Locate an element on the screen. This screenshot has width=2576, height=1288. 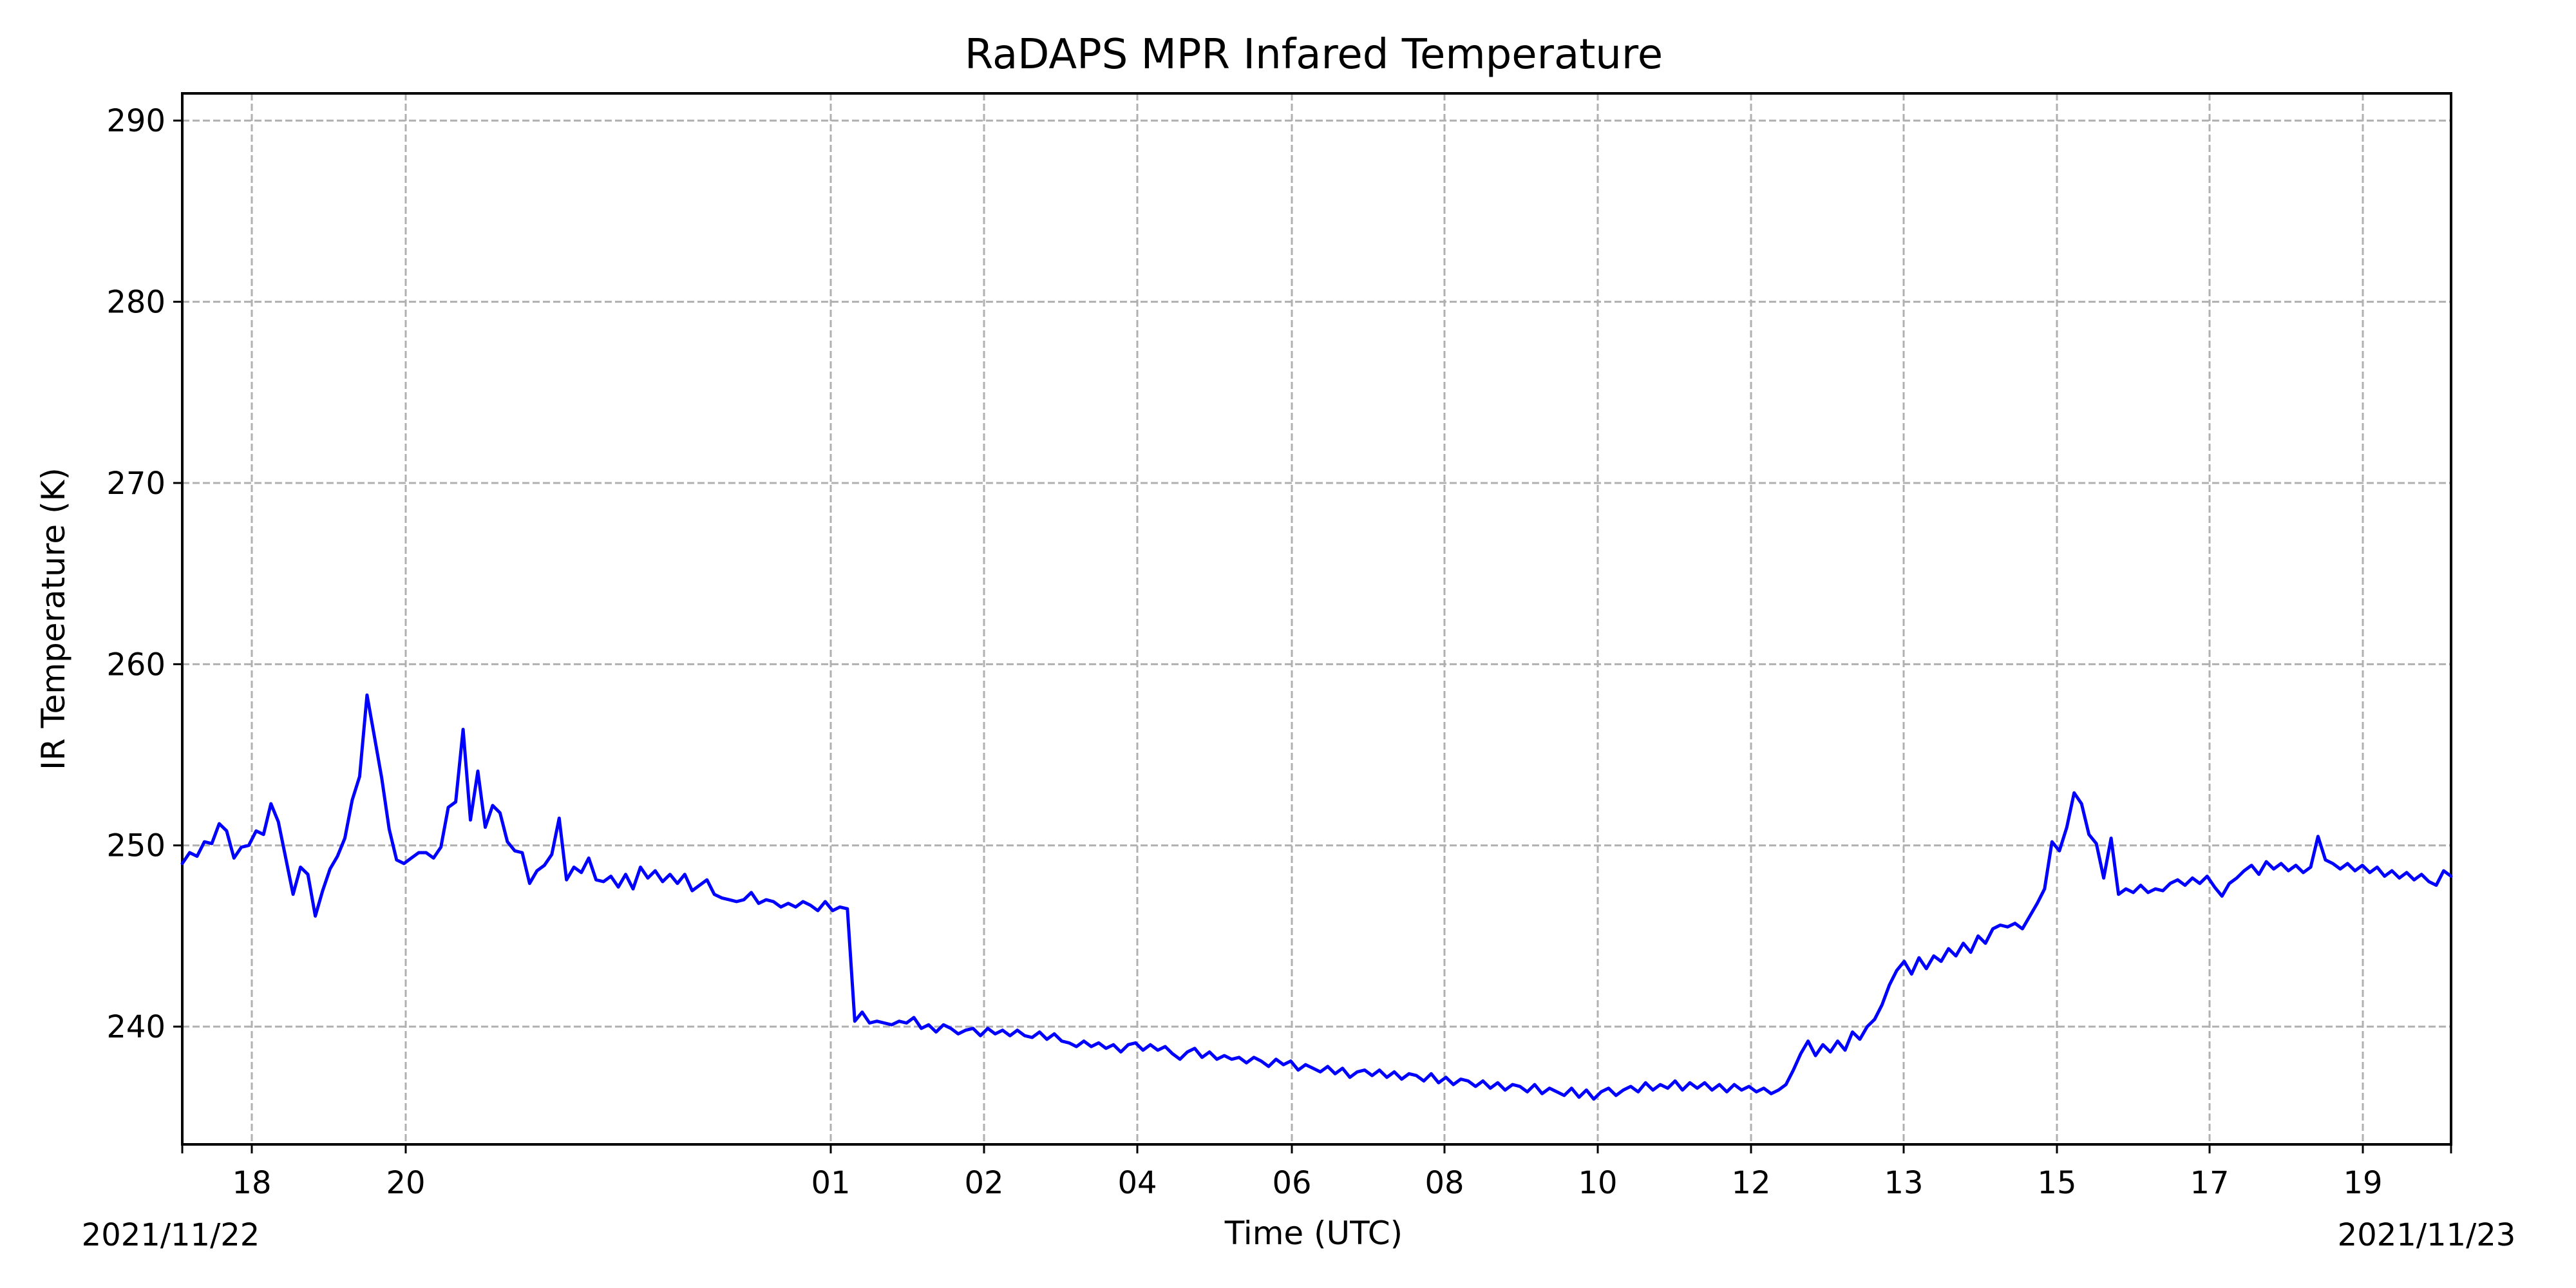
x-tick-label: 04 is located at coordinates (1137, 1183).